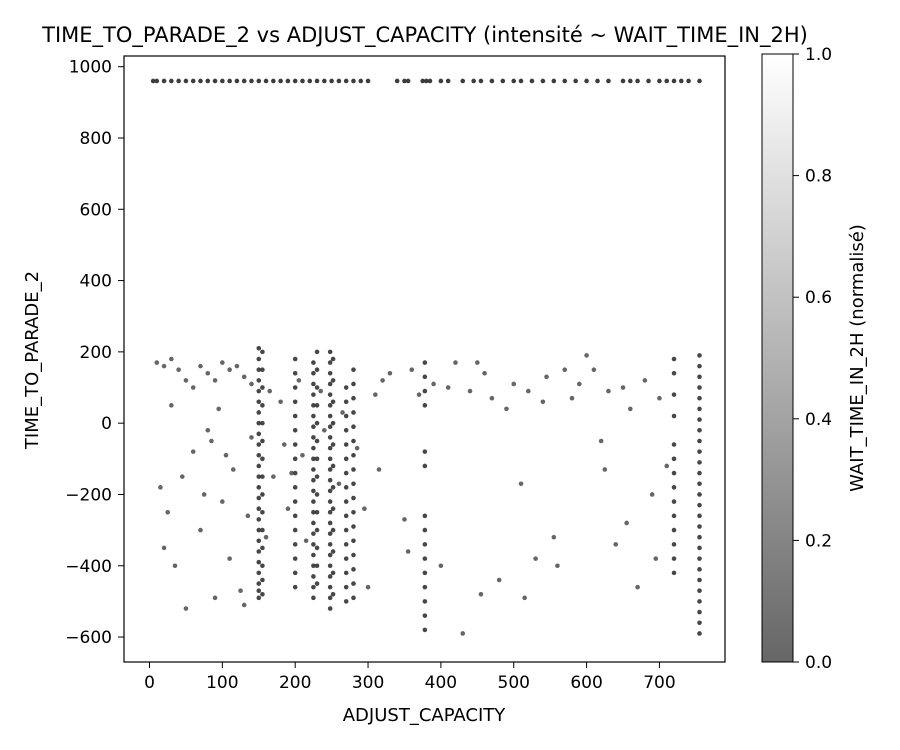  What do you see at coordinates (88, 638) in the screenshot?
I see `y-tick-label: −600` at bounding box center [88, 638].